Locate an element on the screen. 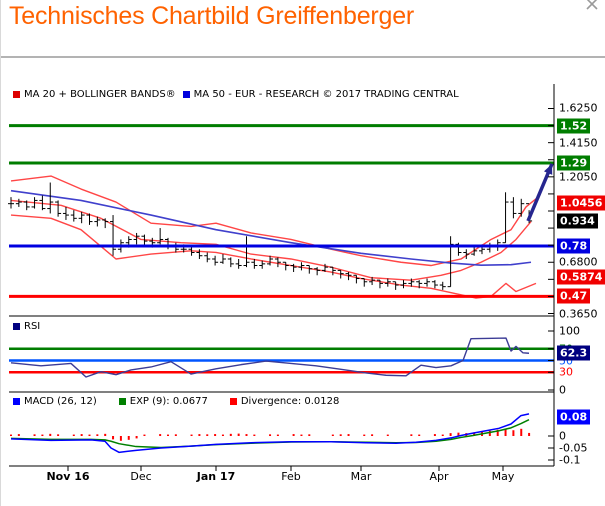 The width and height of the screenshot is (605, 506). macd-axis-label: -0.1 is located at coordinates (570, 460).